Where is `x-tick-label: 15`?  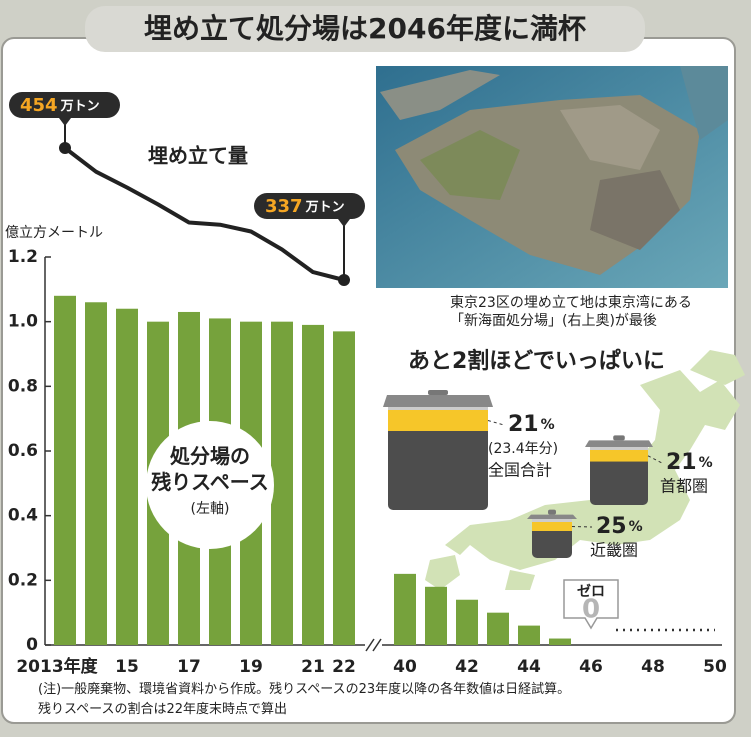
x-tick-label: 15 is located at coordinates (127, 667).